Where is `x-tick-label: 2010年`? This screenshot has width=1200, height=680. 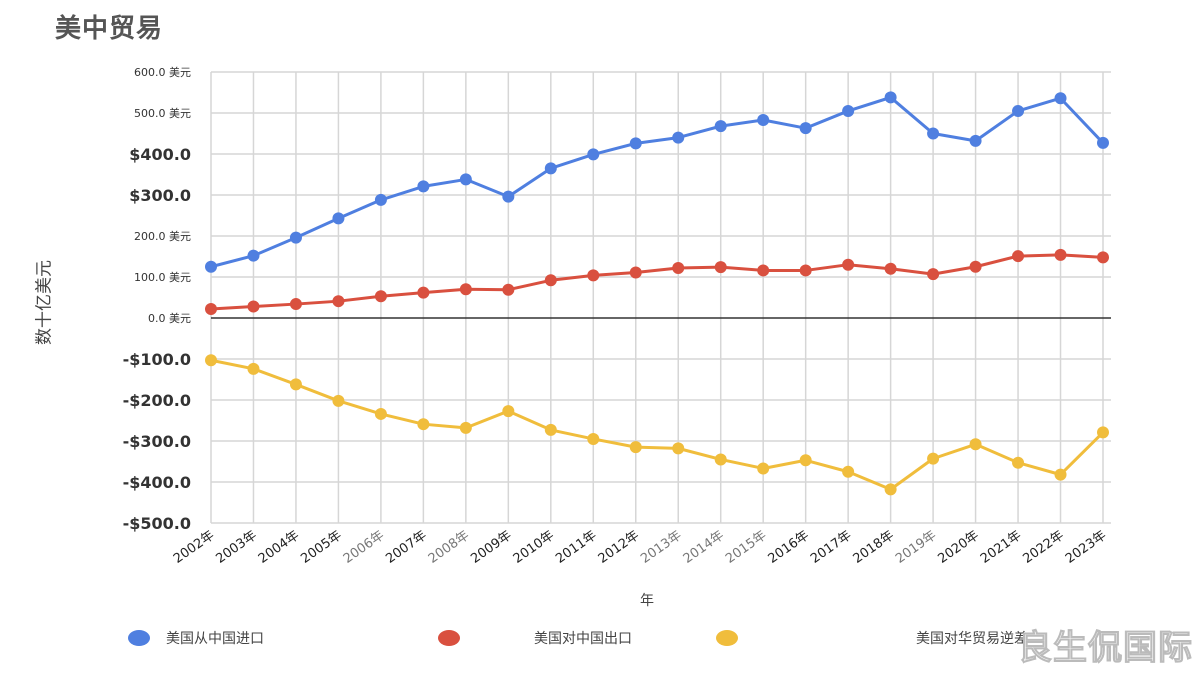
x-tick-label: 2010年 is located at coordinates (534, 547).